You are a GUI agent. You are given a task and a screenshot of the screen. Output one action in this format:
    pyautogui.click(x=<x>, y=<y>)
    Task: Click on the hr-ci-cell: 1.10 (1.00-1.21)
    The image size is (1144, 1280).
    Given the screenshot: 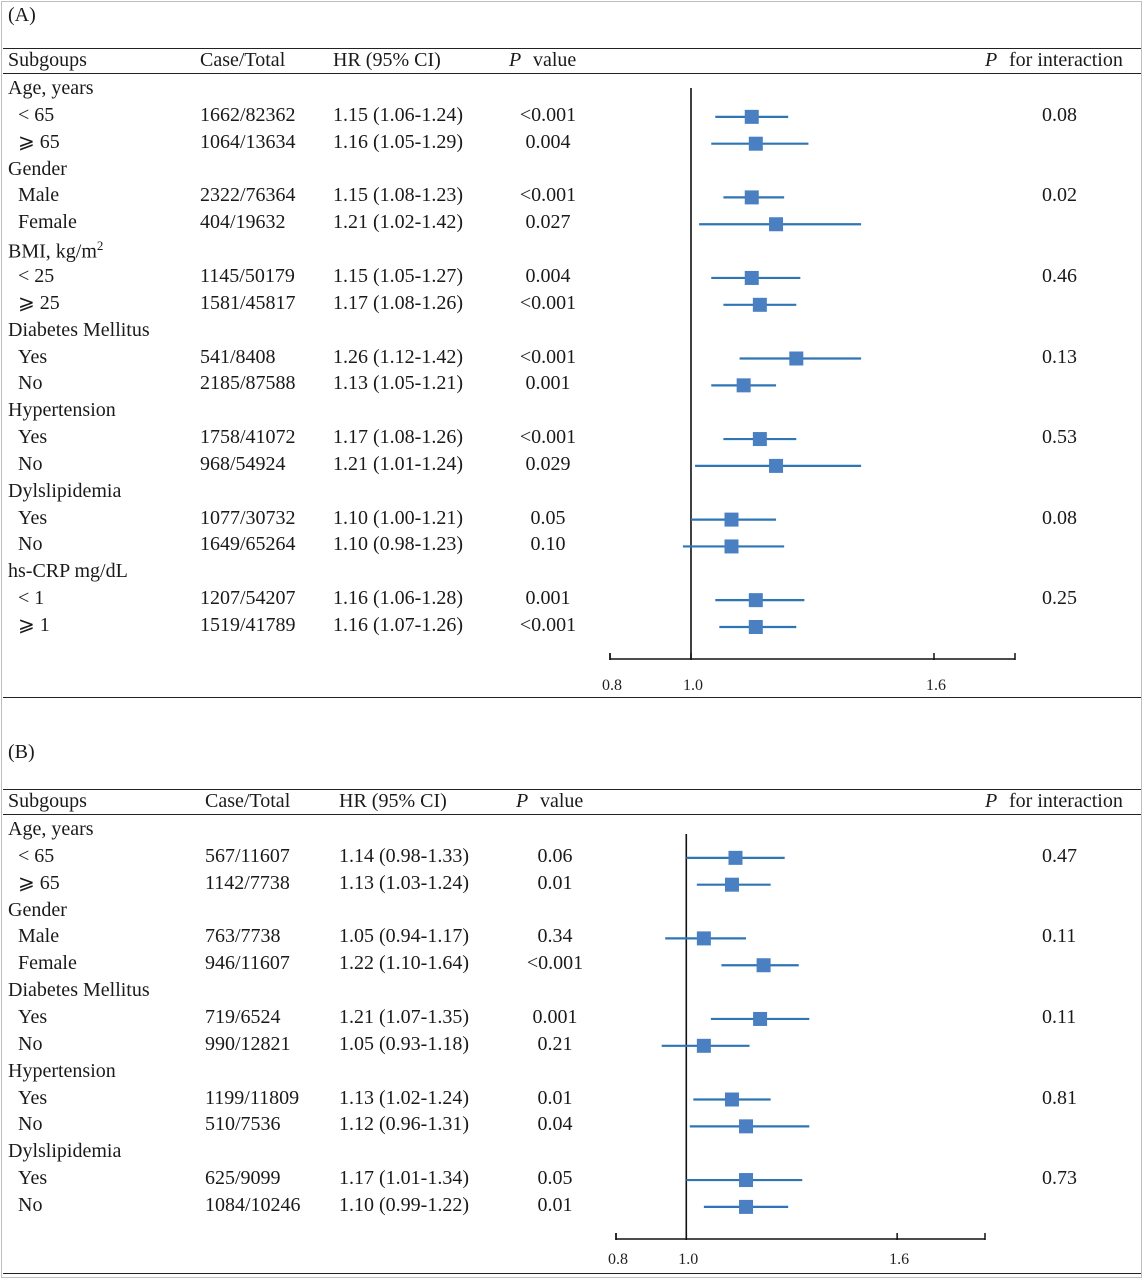 What is the action you would take?
    pyautogui.click(x=398, y=517)
    